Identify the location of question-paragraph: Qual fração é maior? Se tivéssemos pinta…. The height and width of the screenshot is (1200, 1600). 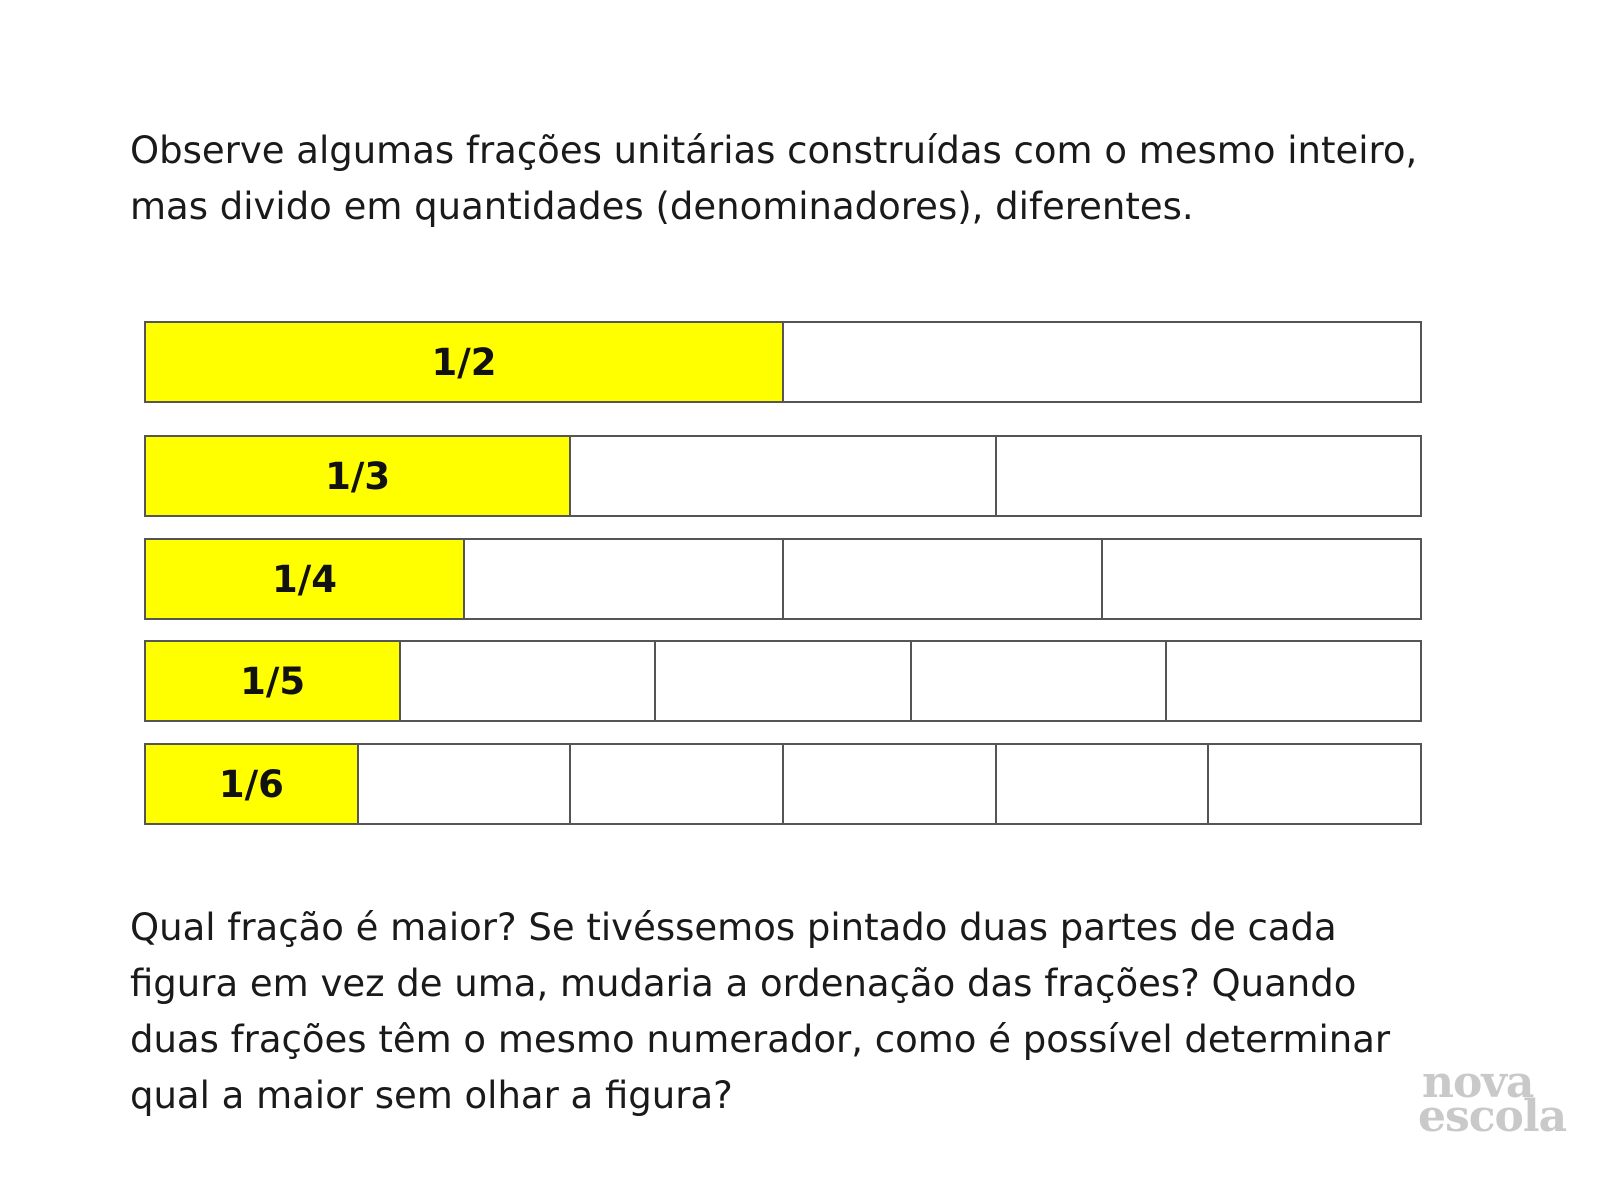
(760, 1011).